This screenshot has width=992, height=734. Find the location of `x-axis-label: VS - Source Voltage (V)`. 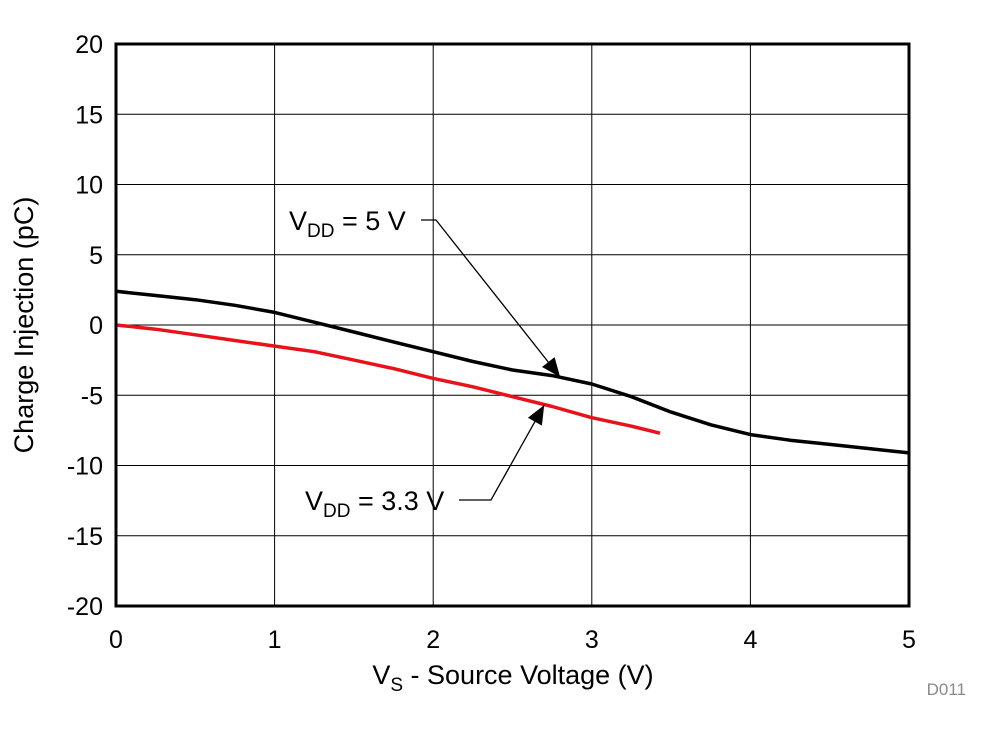

x-axis-label: VS - Source Voltage (V) is located at coordinates (512, 678).